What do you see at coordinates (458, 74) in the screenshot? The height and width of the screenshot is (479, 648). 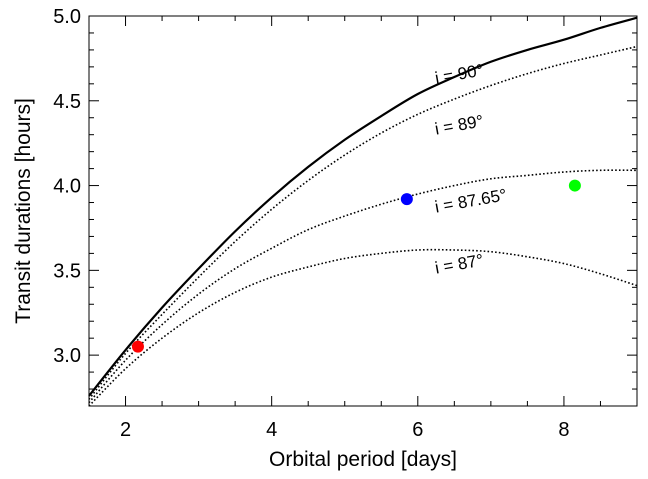 I see `curve-annotation-0: i = 90°` at bounding box center [458, 74].